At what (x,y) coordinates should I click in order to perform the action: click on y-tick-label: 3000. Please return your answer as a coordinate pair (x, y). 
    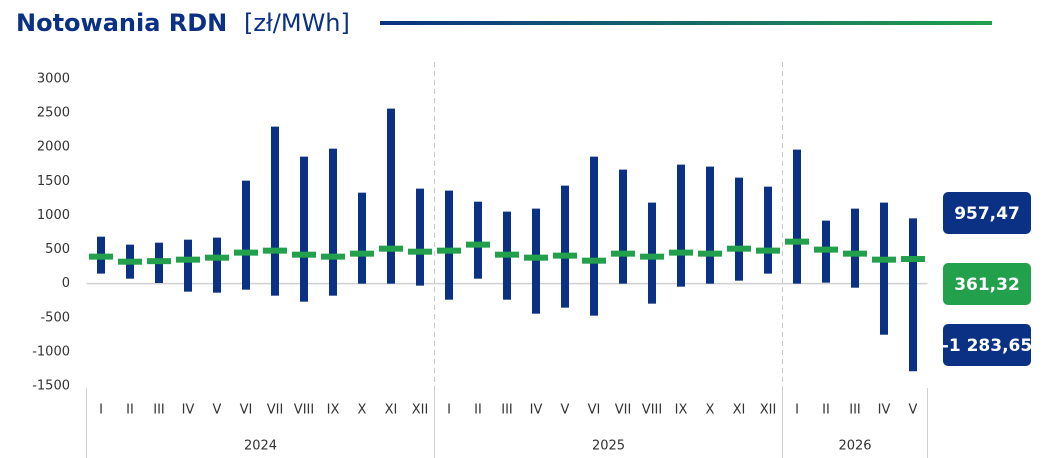
    Looking at the image, I should click on (53, 79).